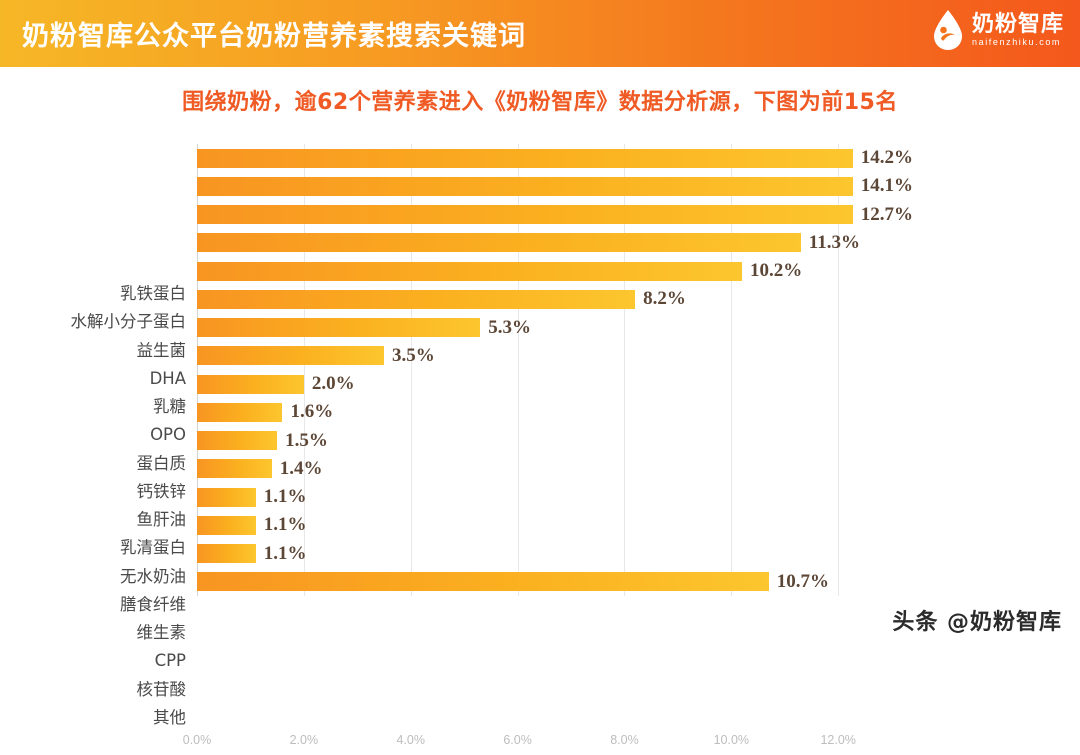  What do you see at coordinates (274, 36) in the screenshot?
I see `page-title: 奶粉智库公众平台奶粉营养素搜索关键词` at bounding box center [274, 36].